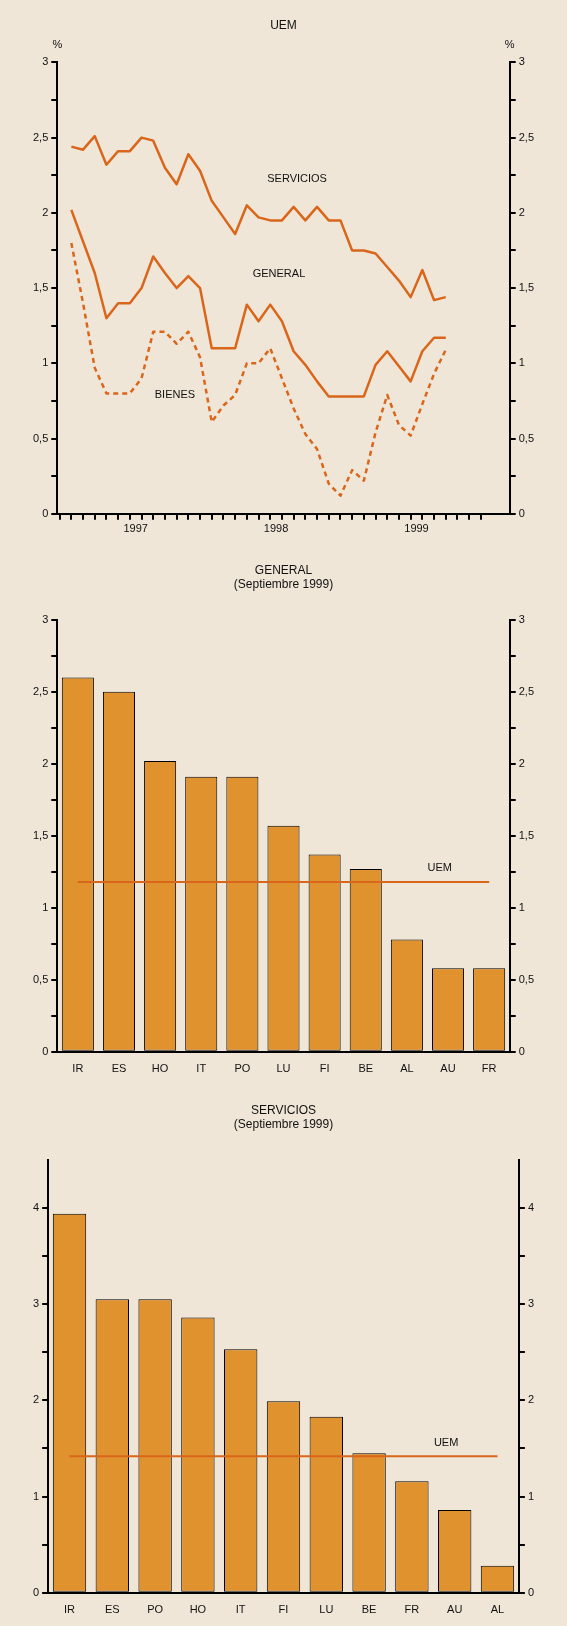  Describe the element at coordinates (283, 1109) in the screenshot. I see `chart-title: SERVICIOS` at that location.